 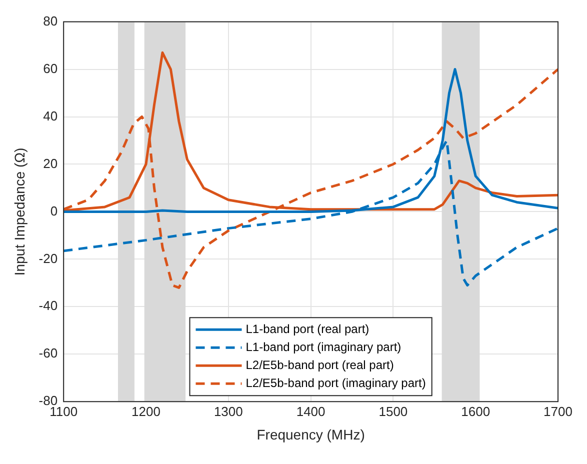 What do you see at coordinates (311, 411) in the screenshot?
I see `x-tick-label: 1400` at bounding box center [311, 411].